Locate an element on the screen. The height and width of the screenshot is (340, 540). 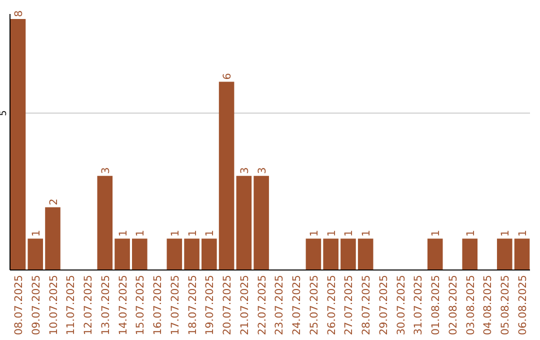
x-tick-label: 19.07.2025 is located at coordinates (210, 305).